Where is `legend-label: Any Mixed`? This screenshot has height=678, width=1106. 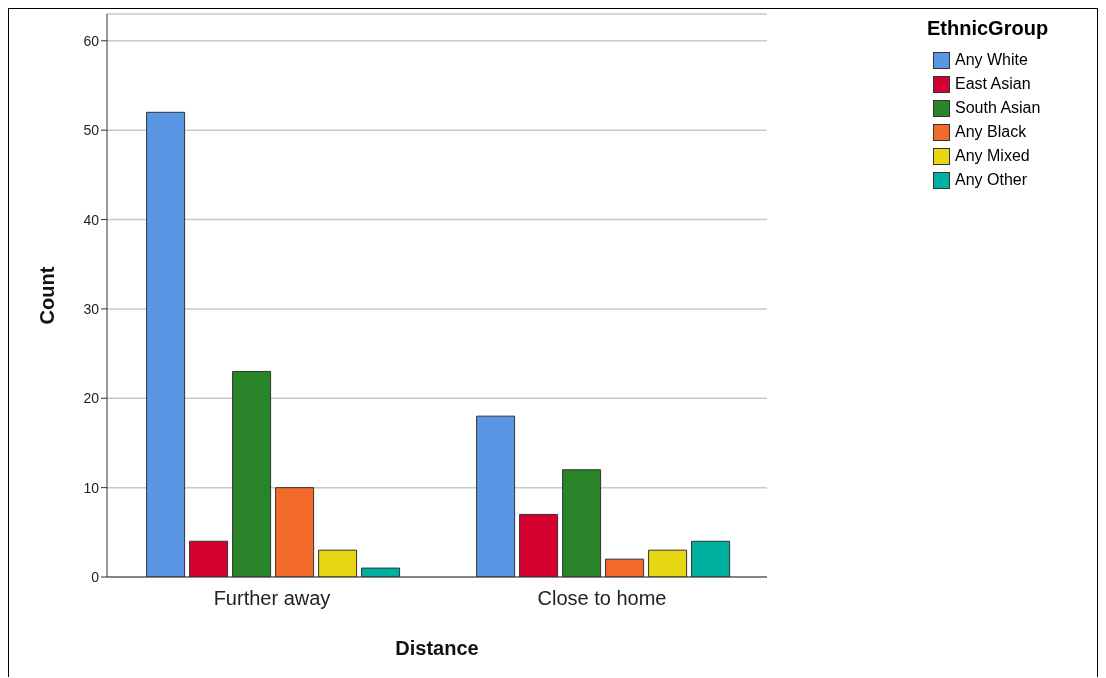 legend-label: Any Mixed is located at coordinates (992, 156).